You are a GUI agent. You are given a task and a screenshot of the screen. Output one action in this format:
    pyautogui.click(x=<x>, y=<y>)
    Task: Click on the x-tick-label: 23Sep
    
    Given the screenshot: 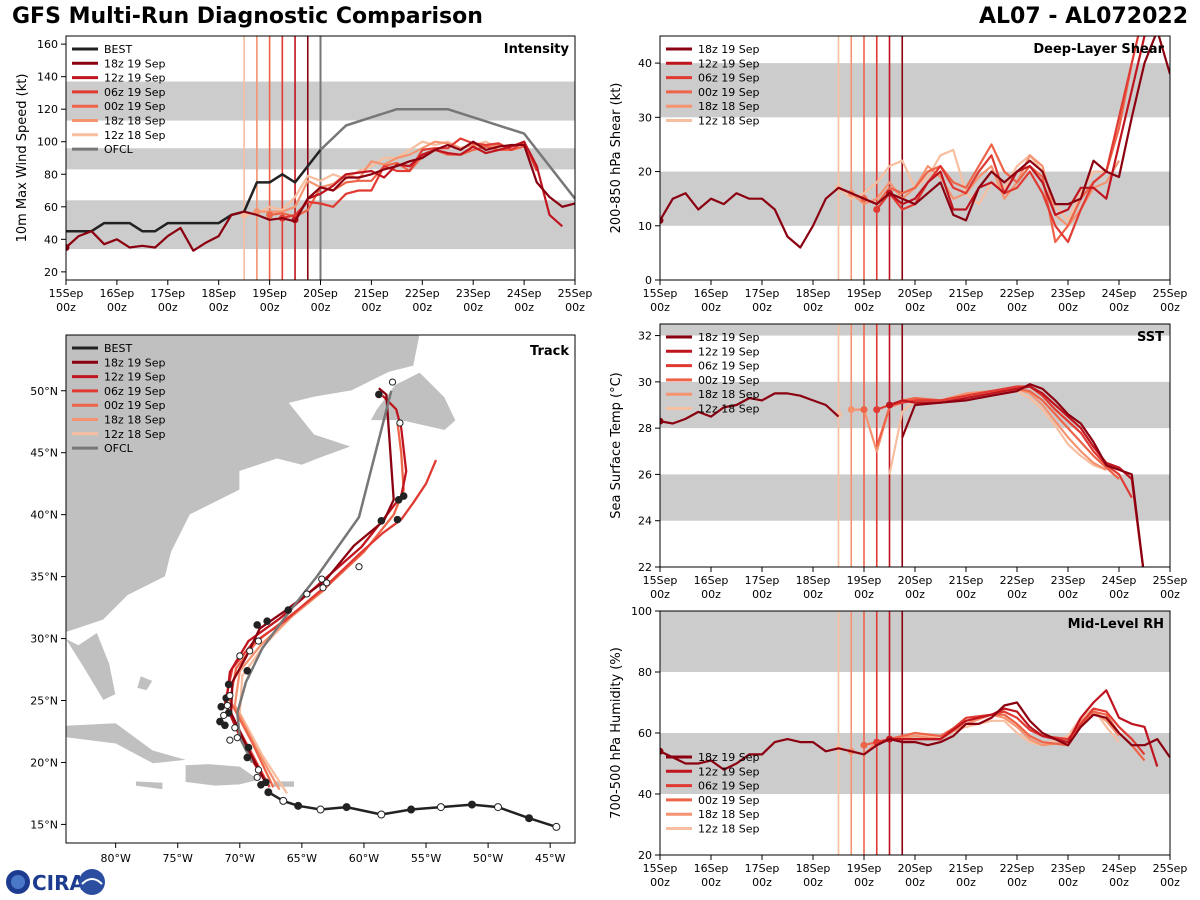 What is the action you would take?
    pyautogui.click(x=1068, y=293)
    